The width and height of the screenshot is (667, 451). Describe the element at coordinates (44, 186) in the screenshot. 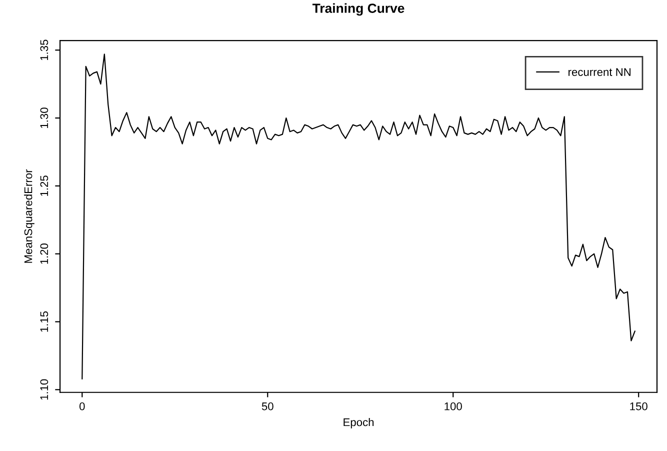

I see `y-tick-label: 1.25` at that location.